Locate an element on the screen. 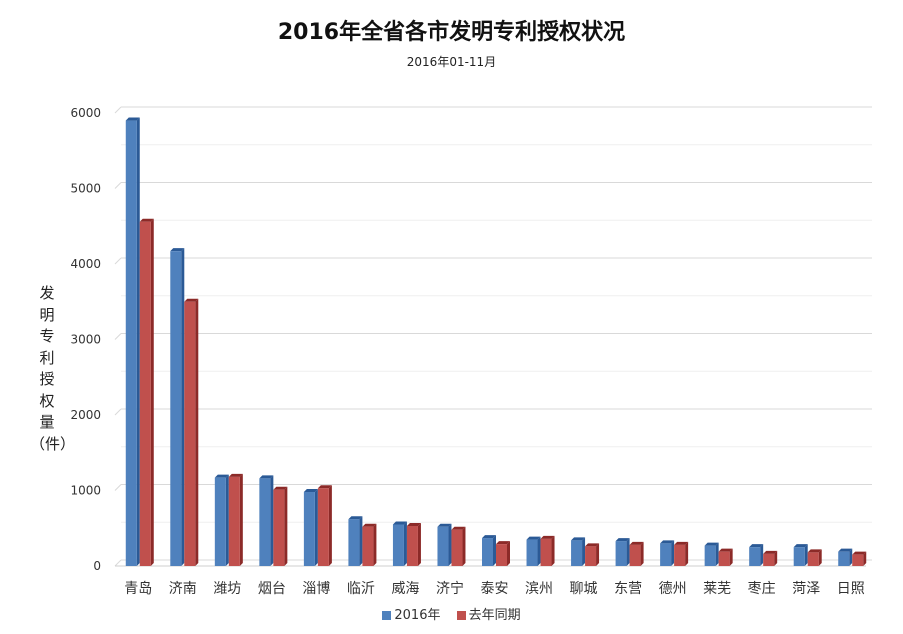  legend-item-last-year: 去年同期 is located at coordinates (488, 613).